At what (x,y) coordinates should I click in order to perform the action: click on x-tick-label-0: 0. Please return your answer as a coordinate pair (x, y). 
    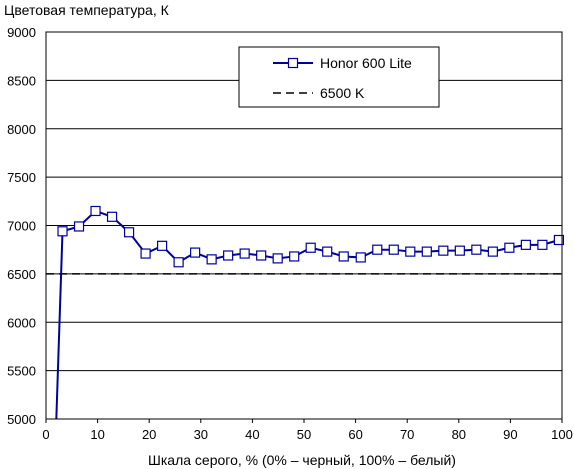
    Looking at the image, I should click on (45, 434).